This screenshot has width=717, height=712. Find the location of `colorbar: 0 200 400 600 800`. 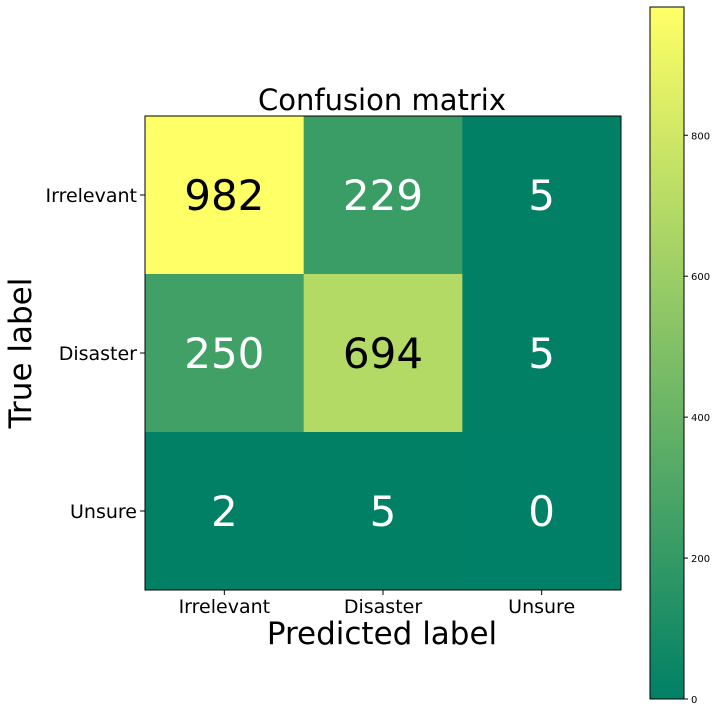

colorbar: 0 200 400 600 800 is located at coordinates (679, 356).